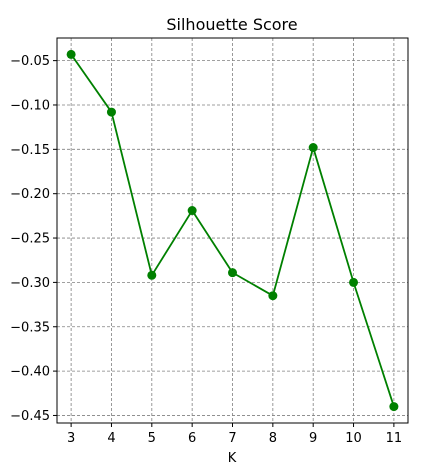 This screenshot has height=467, width=438. Describe the element at coordinates (71, 54) in the screenshot. I see `data-point-k3` at that location.